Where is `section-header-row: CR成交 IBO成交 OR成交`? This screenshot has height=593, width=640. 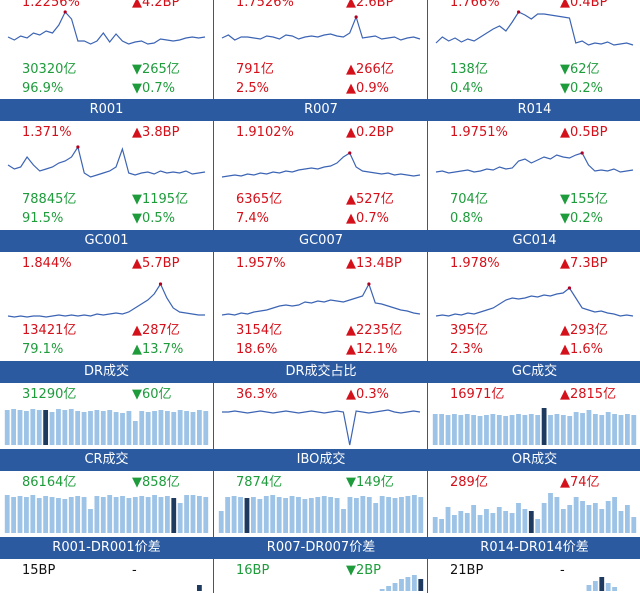
section-header-row: CR成交 IBO成交 OR成交 is located at coordinates (320, 460).